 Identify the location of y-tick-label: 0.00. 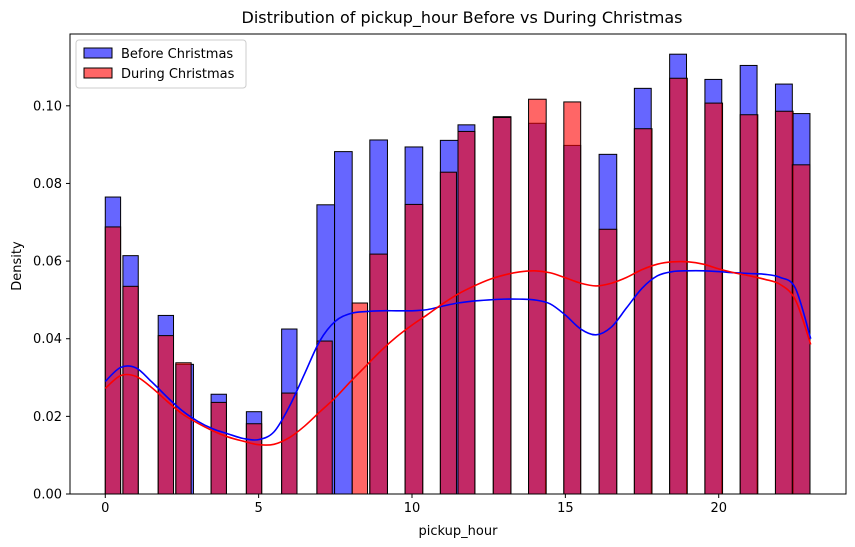
(47, 495).